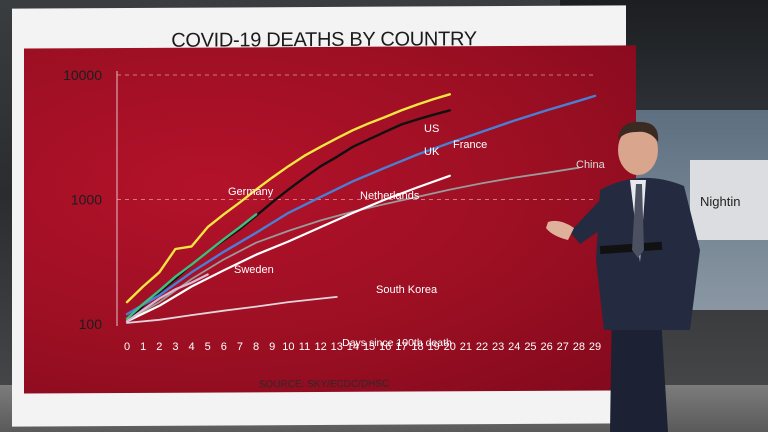 The image size is (768, 432). I want to click on x-tick-label-27: 27, so click(563, 347).